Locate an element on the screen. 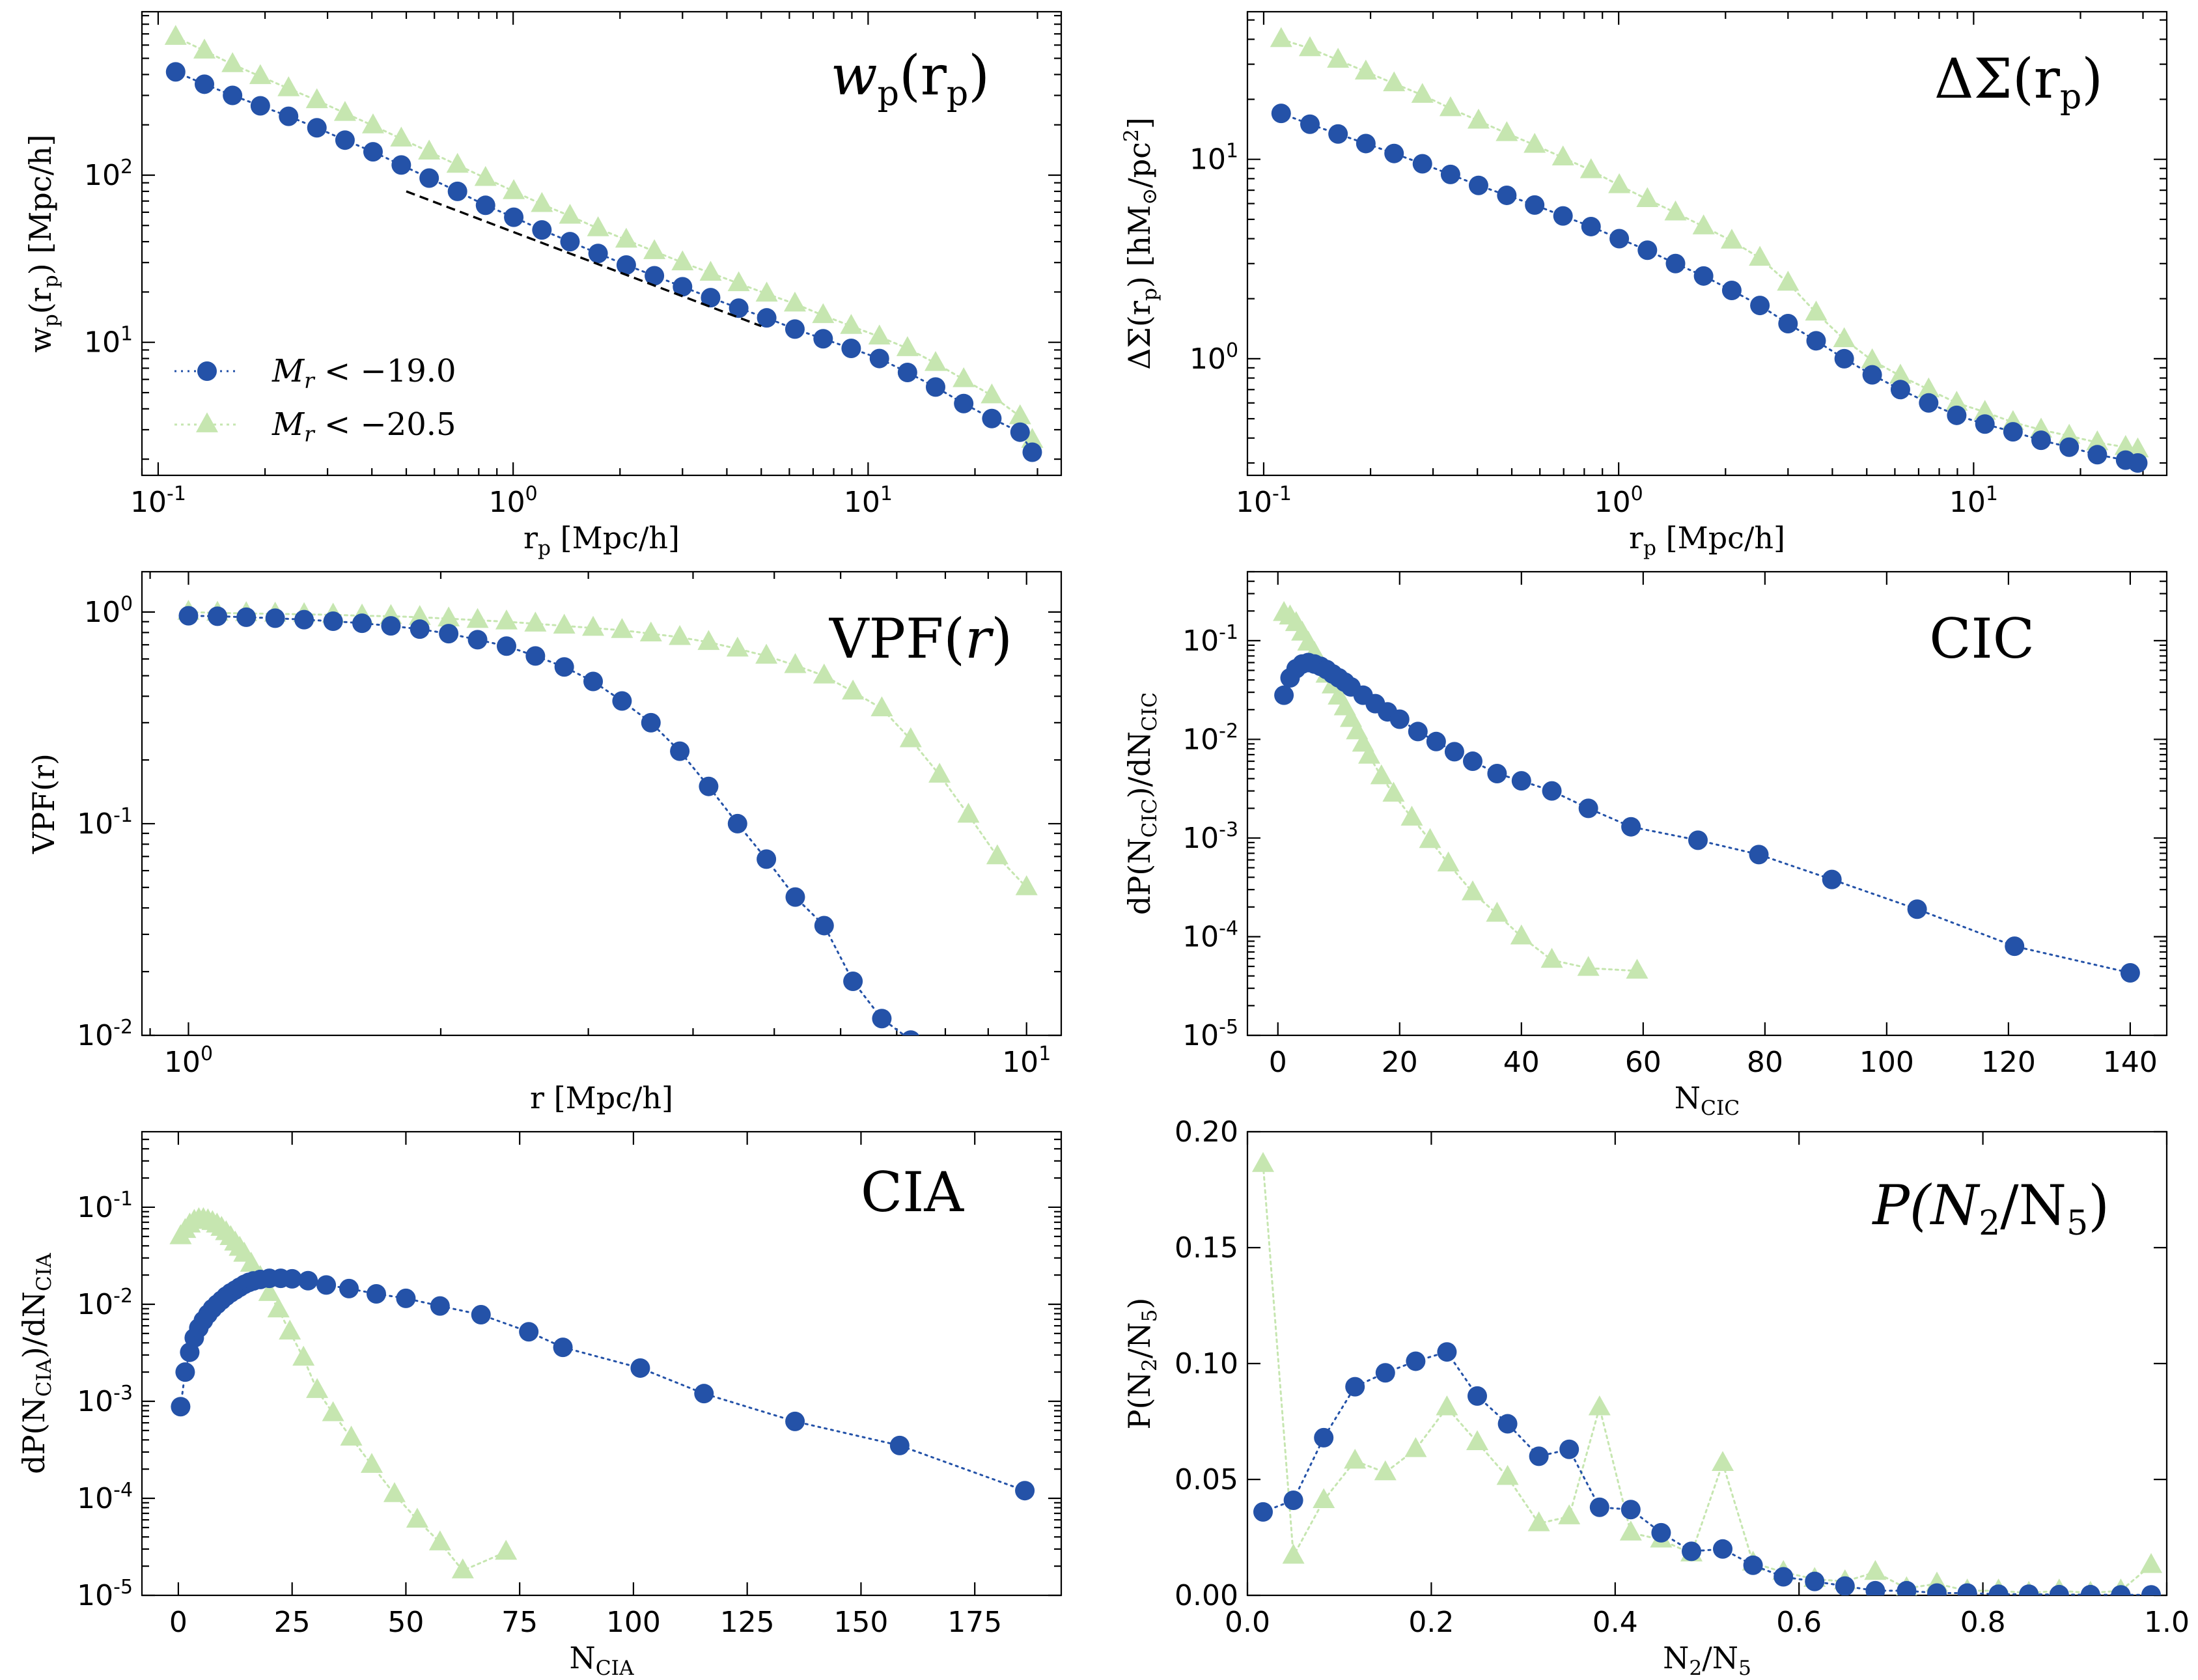  n2n5-ytick-label: 0.10 is located at coordinates (1206, 1364).